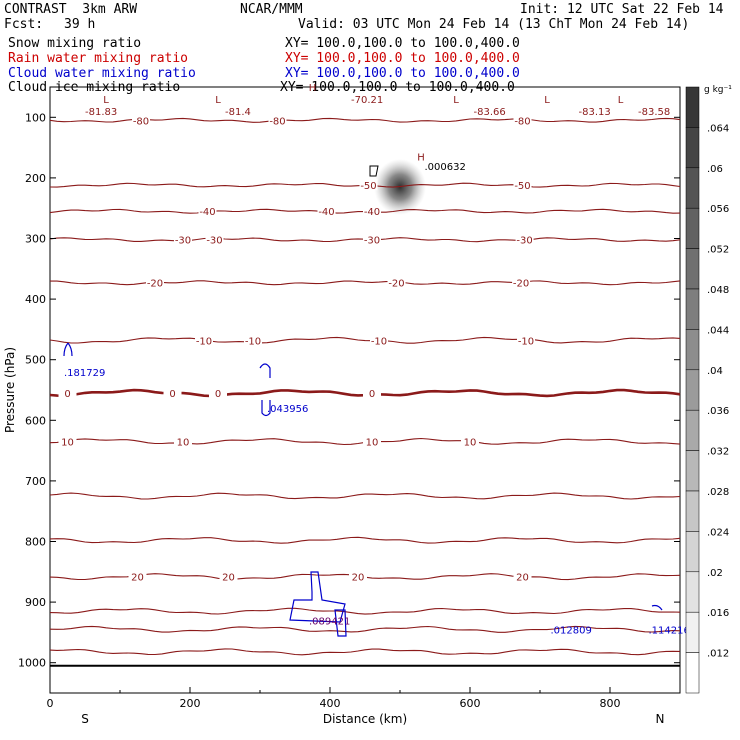 The width and height of the screenshot is (740, 740). Describe the element at coordinates (715, 169) in the screenshot. I see `colorbar-tick-label: .06` at that location.